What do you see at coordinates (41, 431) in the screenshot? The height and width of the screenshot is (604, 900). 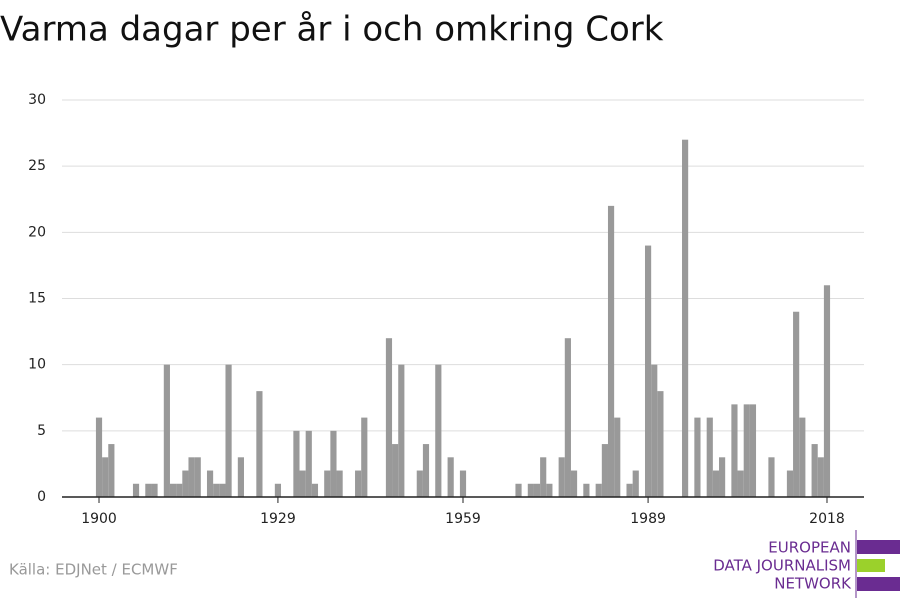 I see `y-tick-label: 5` at bounding box center [41, 431].